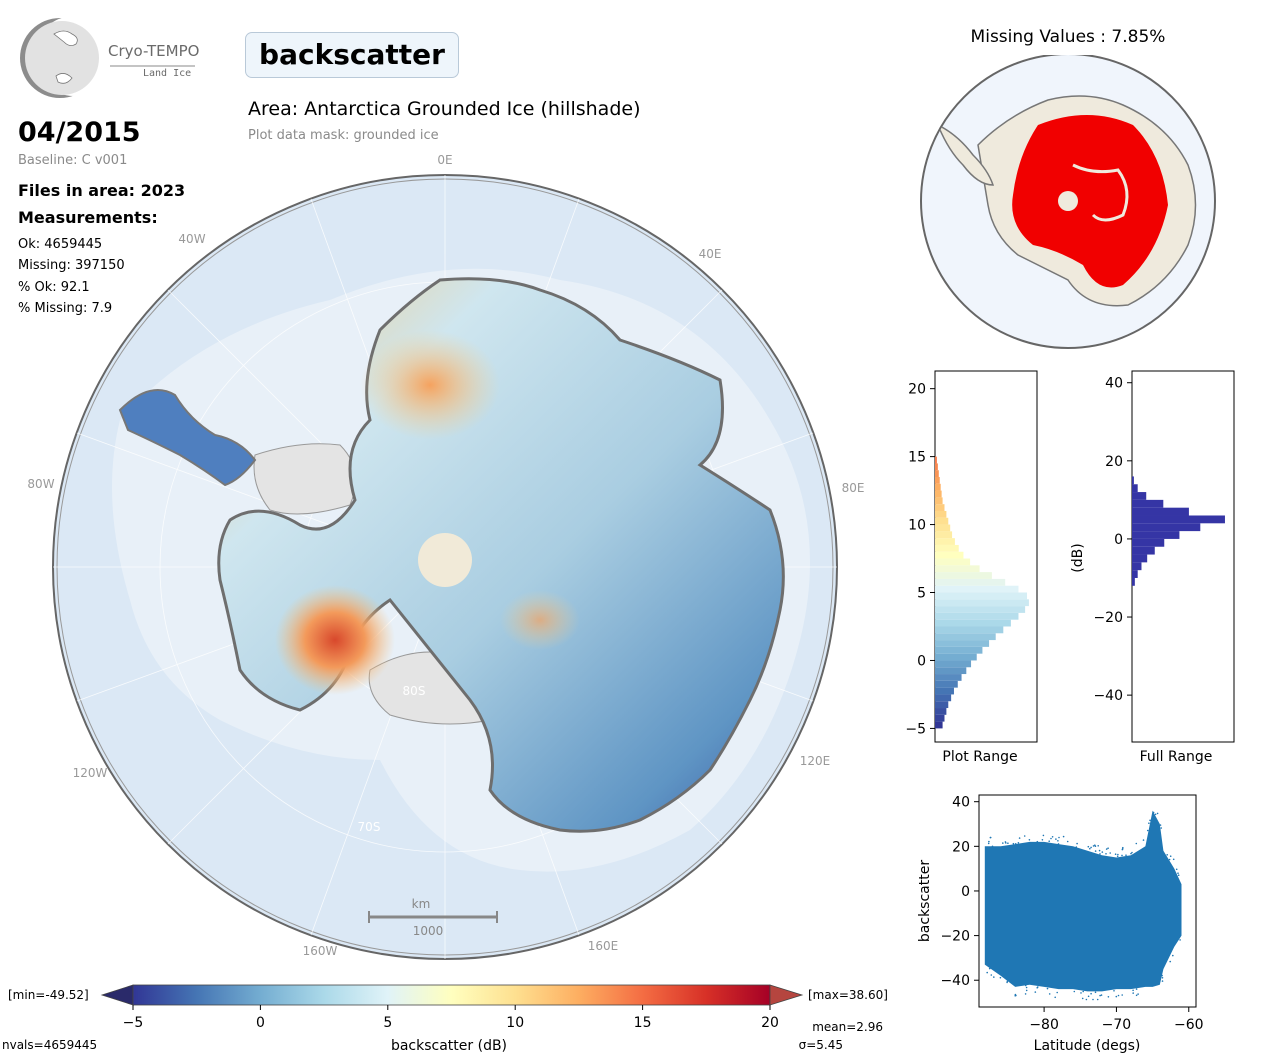  What do you see at coordinates (815, 761) in the screenshot?
I see `lon-label-120e: 120E` at bounding box center [815, 761].